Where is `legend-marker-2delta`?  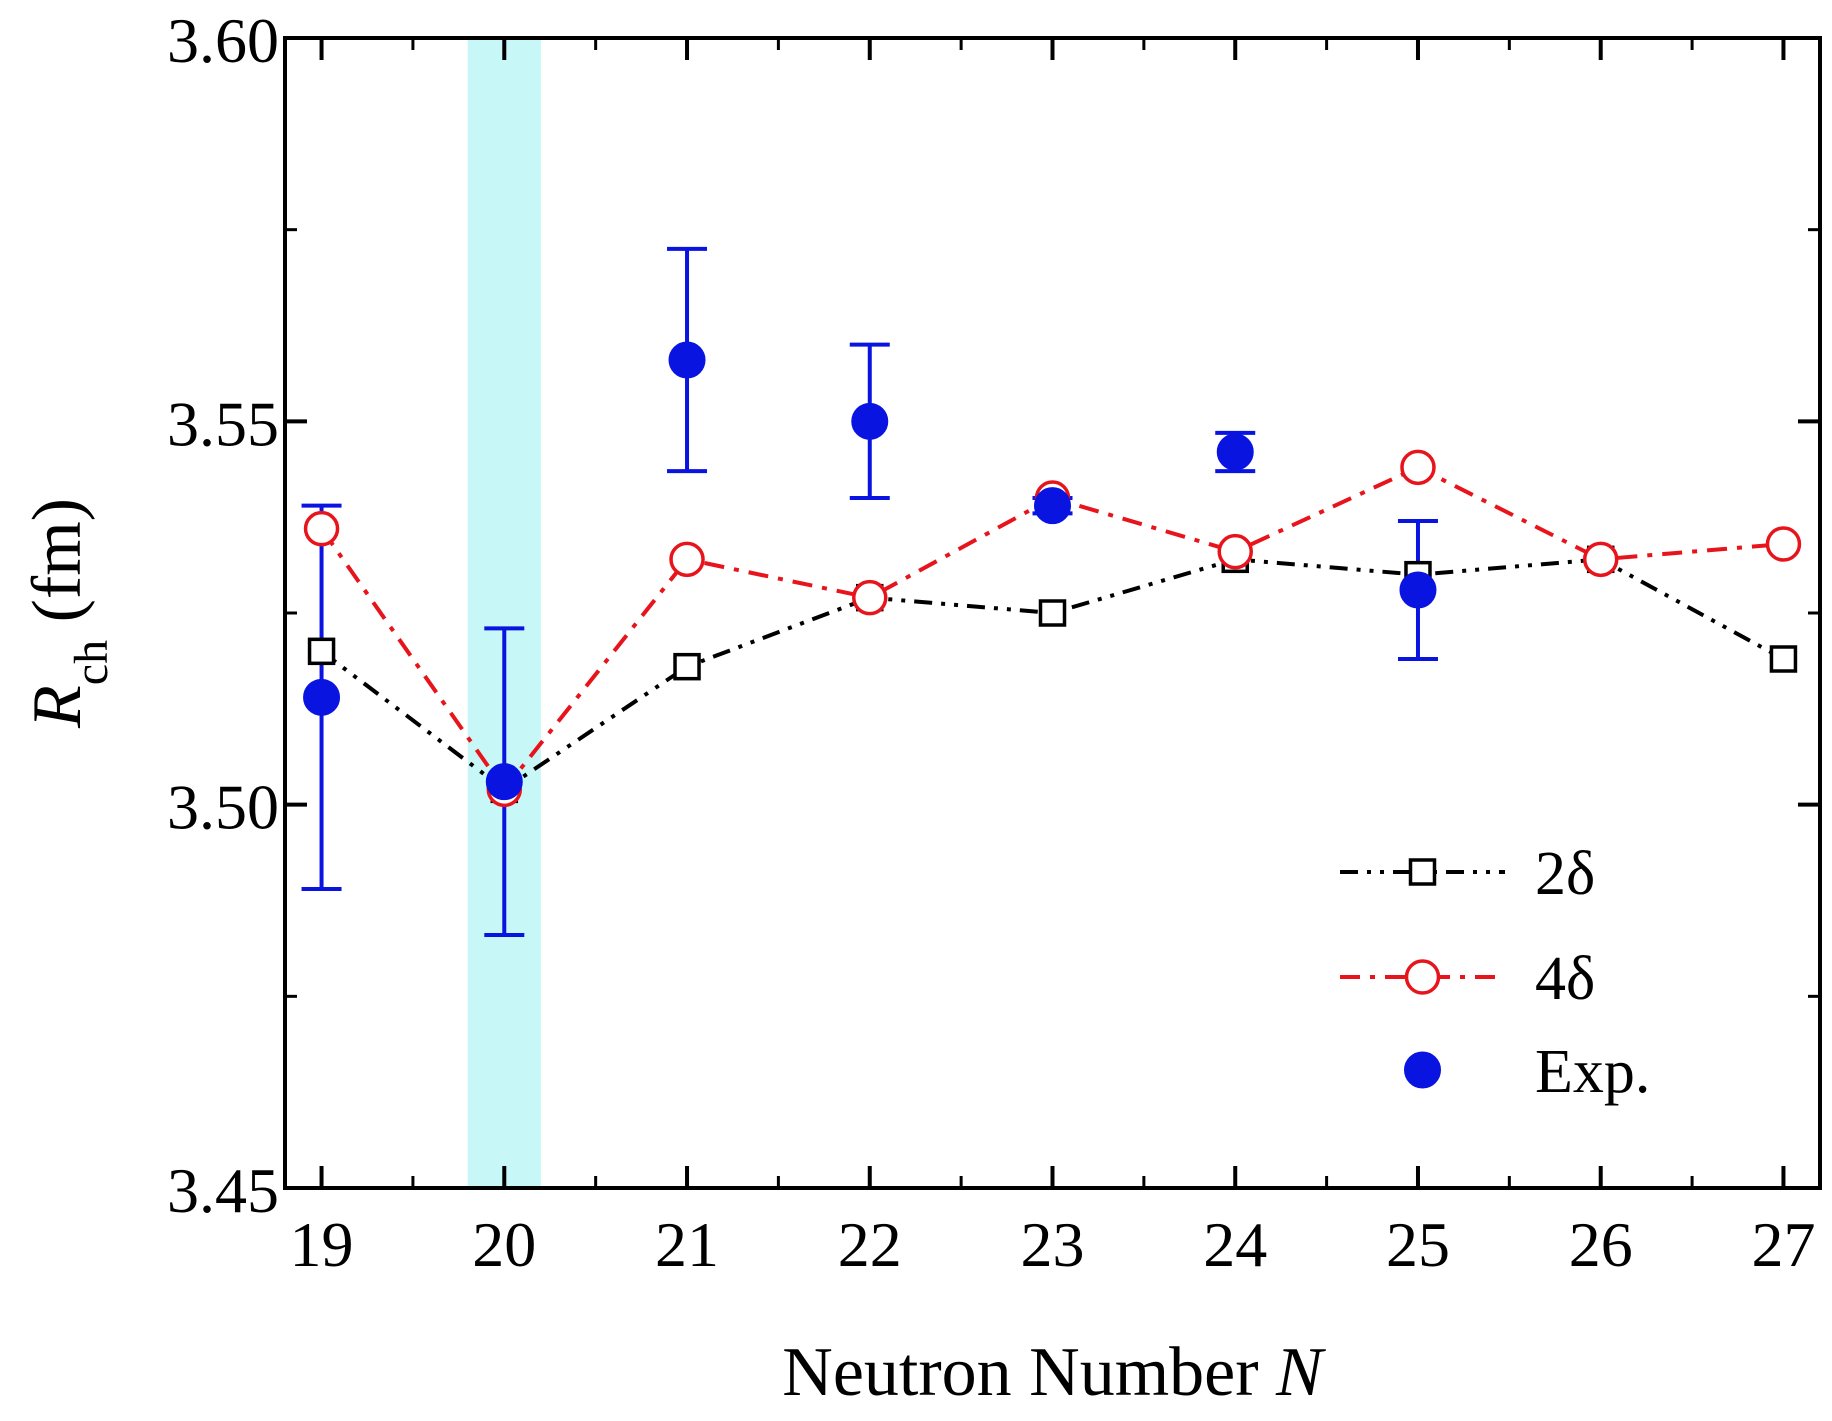
legend-marker-2delta is located at coordinates (1422, 872).